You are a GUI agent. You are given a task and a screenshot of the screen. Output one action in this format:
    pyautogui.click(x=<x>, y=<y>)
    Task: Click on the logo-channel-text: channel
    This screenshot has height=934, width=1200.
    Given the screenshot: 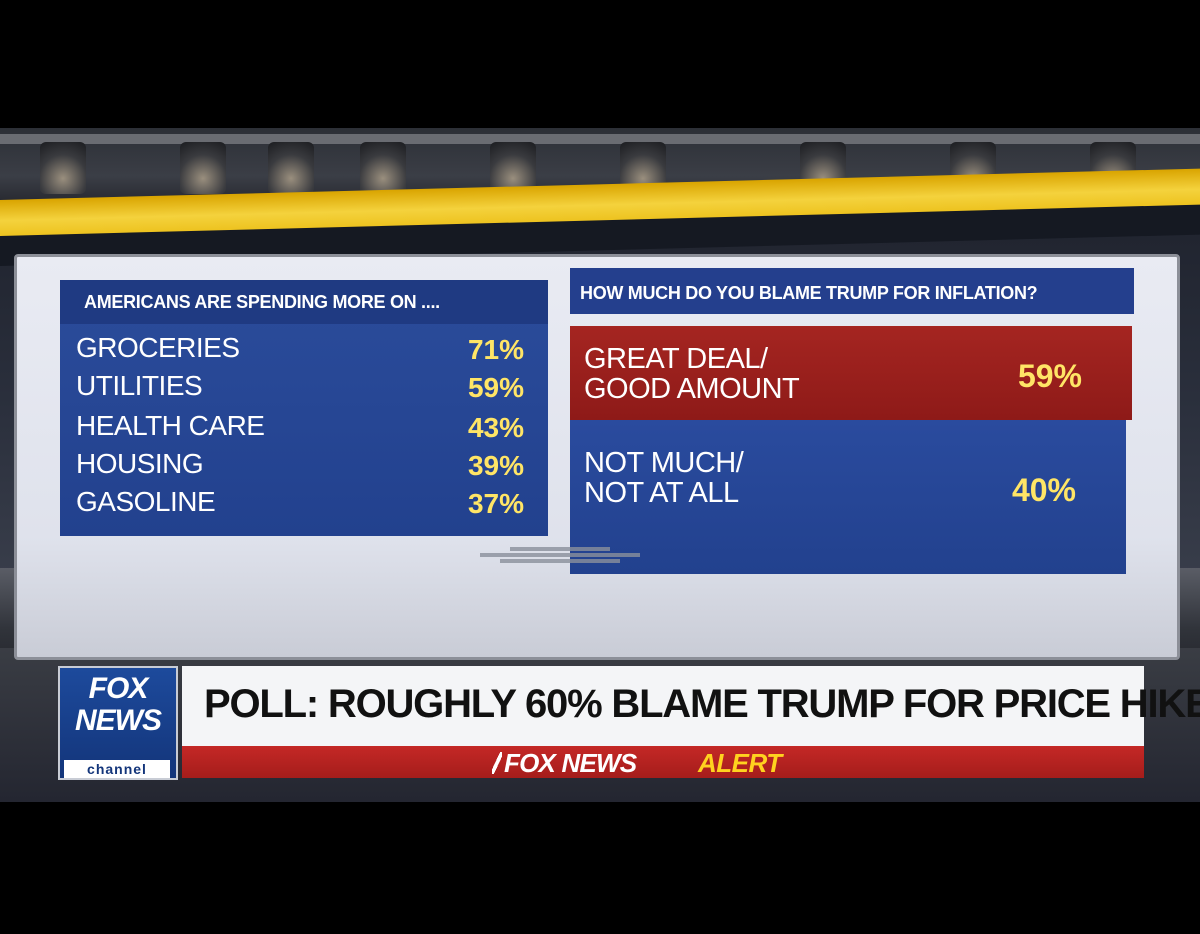 What is the action you would take?
    pyautogui.click(x=117, y=769)
    